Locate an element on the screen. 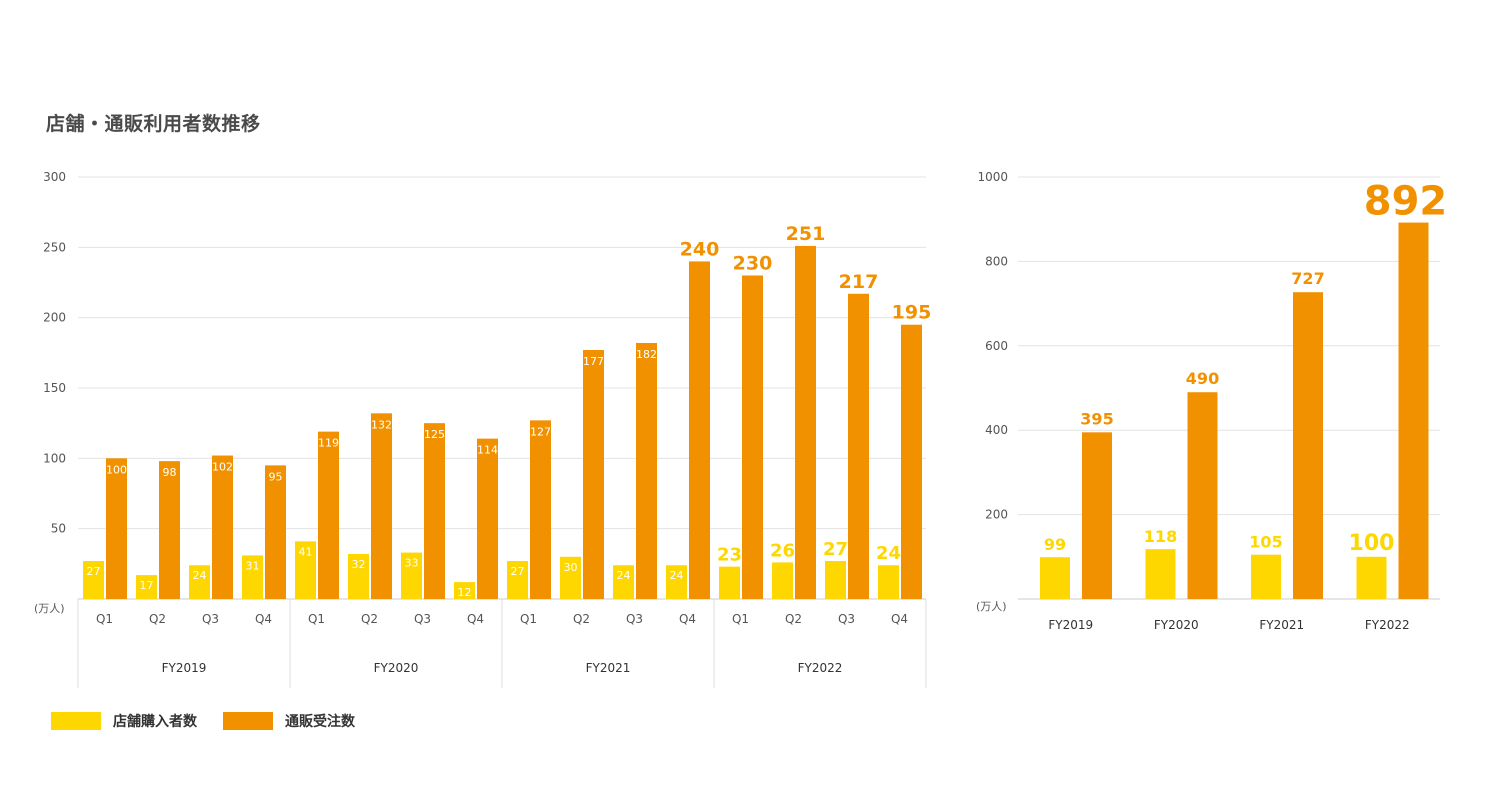  y-tick-label: 50 is located at coordinates (58, 529).